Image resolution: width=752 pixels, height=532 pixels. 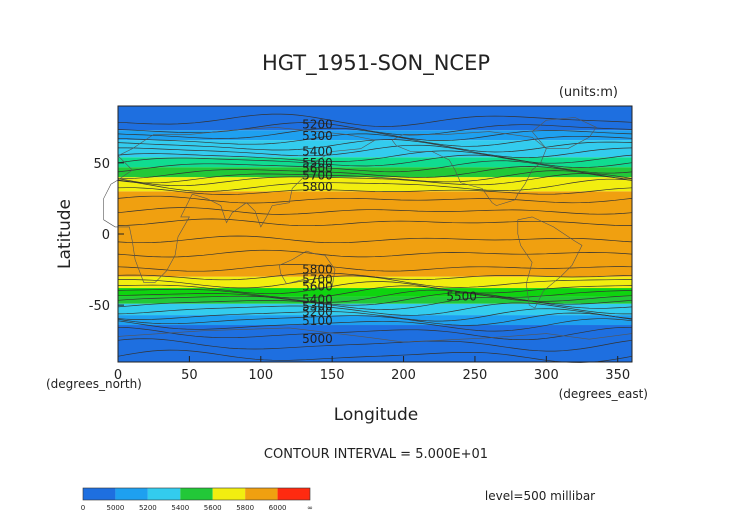 I want to click on colorbar-label-0: 0, so click(x=83, y=508).